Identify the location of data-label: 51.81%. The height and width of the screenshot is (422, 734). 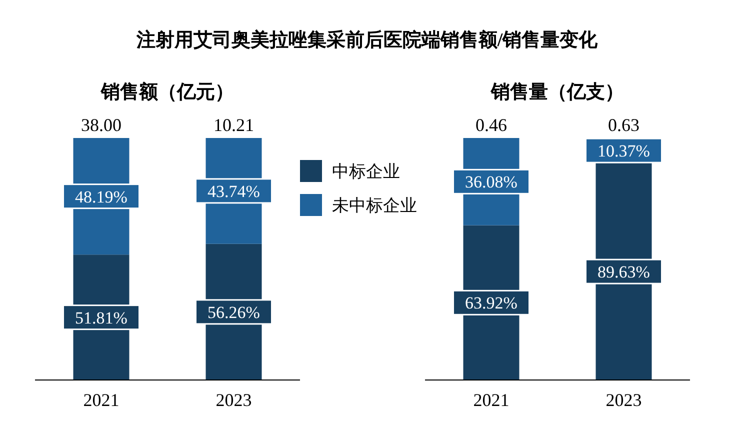
(101, 318).